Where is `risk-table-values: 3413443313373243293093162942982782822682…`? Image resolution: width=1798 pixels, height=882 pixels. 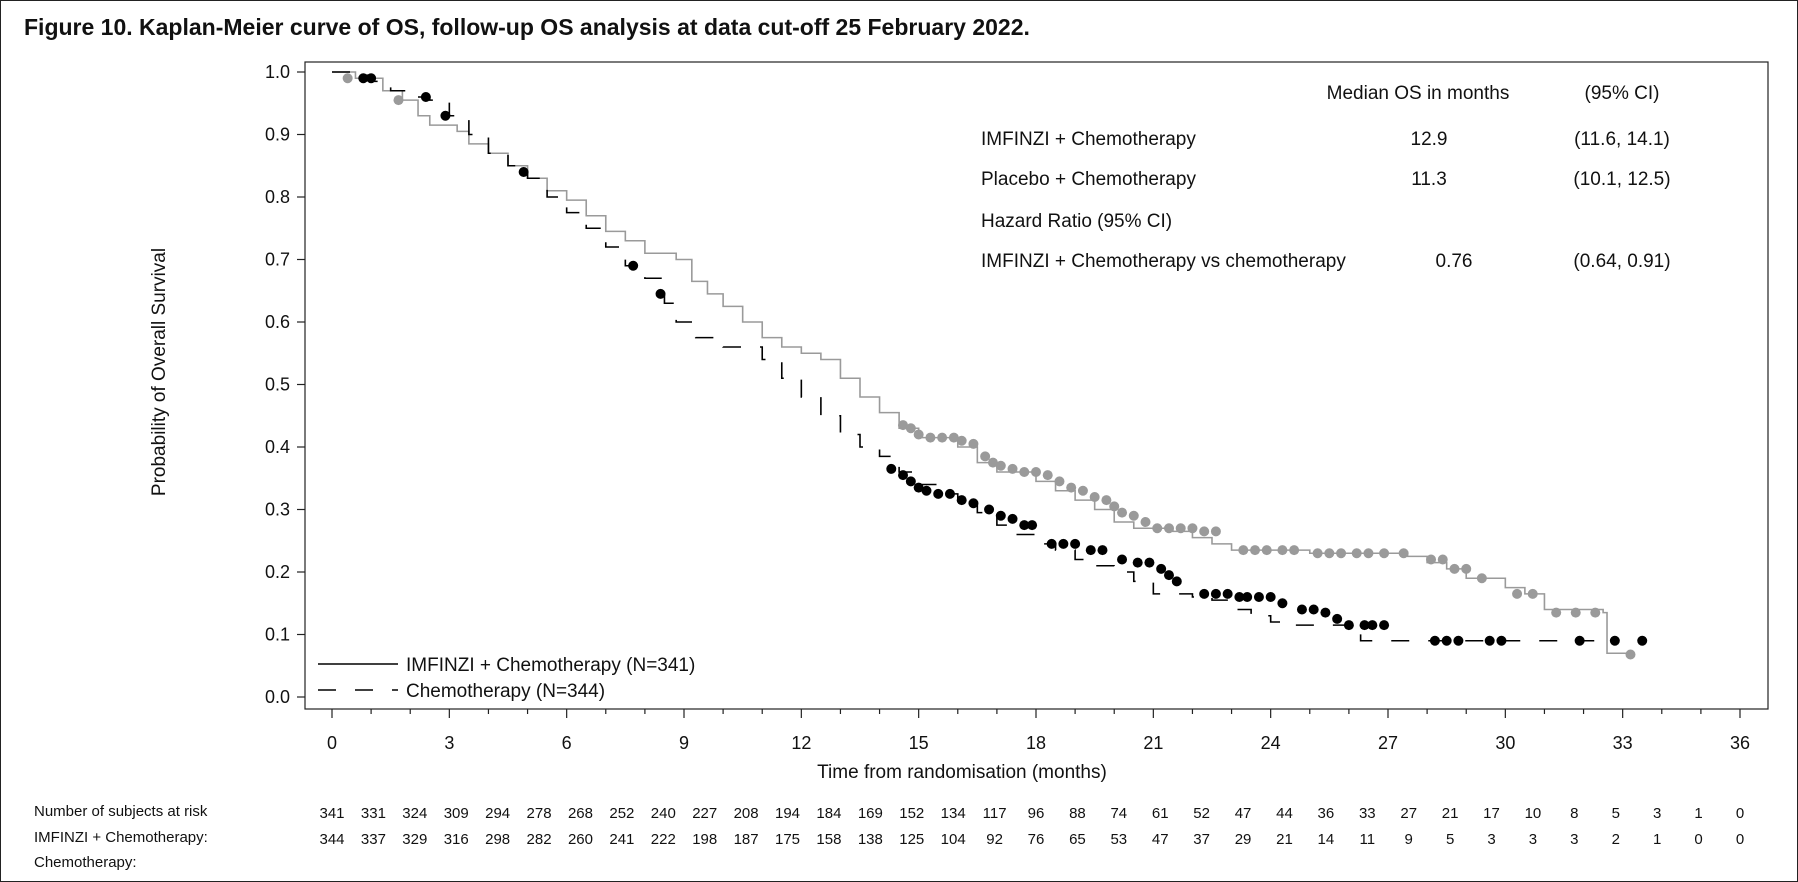
risk-table-values: 3413443313373243293093162942982782822682… is located at coordinates (1031, 826).